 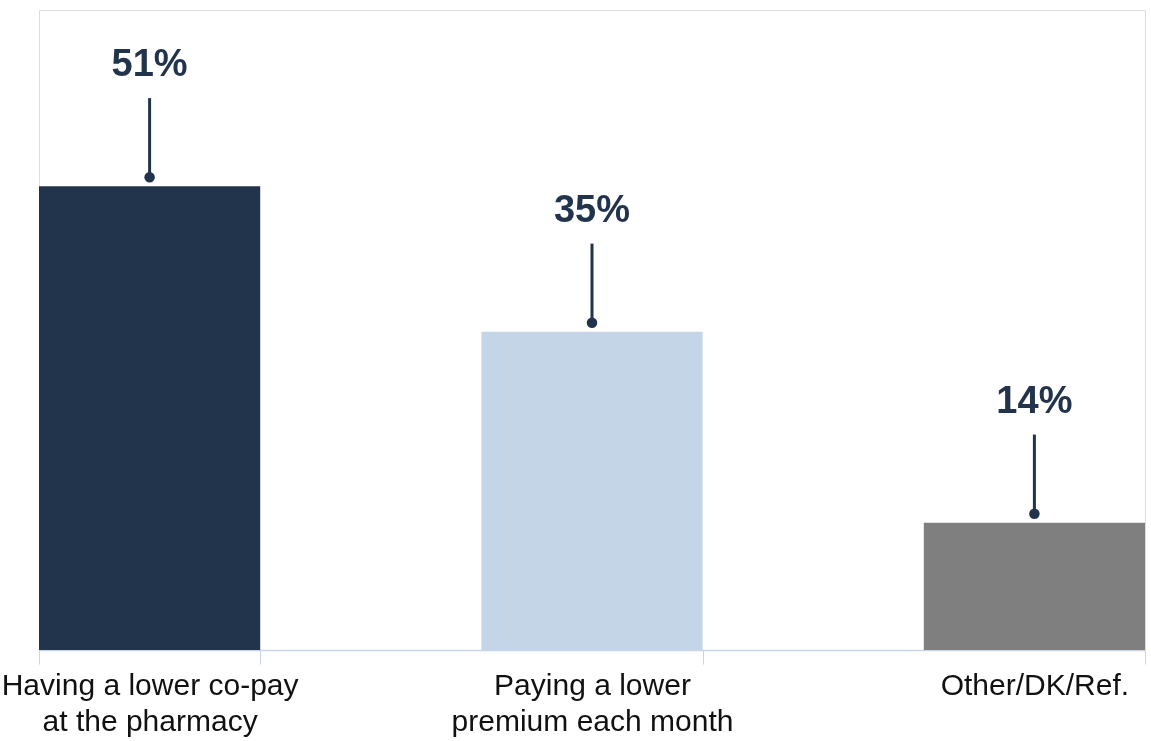 I want to click on x-tick-label: Having a lower co-pay at the pharmacy, so click(x=150, y=702).